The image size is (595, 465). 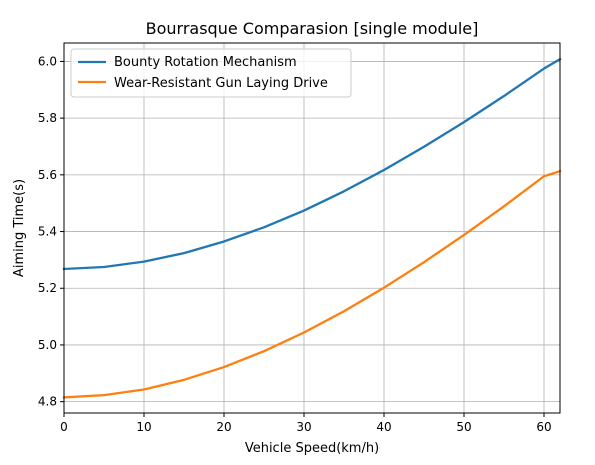 I want to click on y-axis-label: Aiming Time(s), so click(x=19, y=228).